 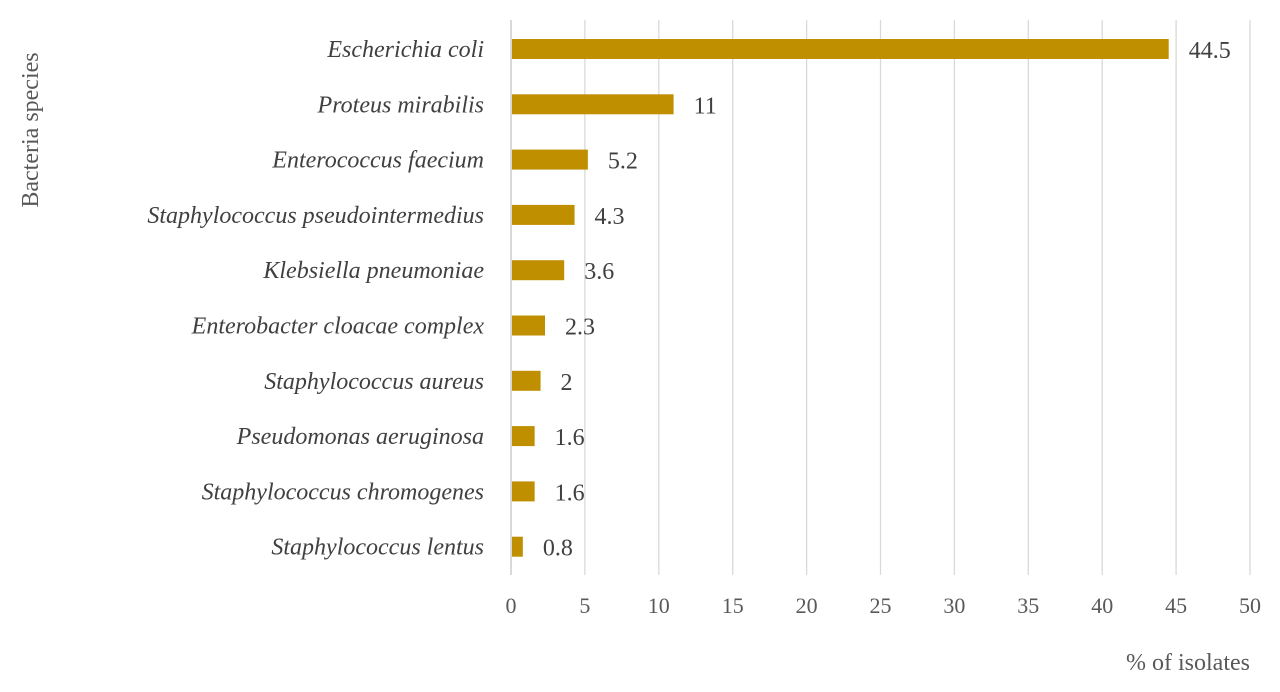 I want to click on x-tick-label: 15, so click(x=733, y=605).